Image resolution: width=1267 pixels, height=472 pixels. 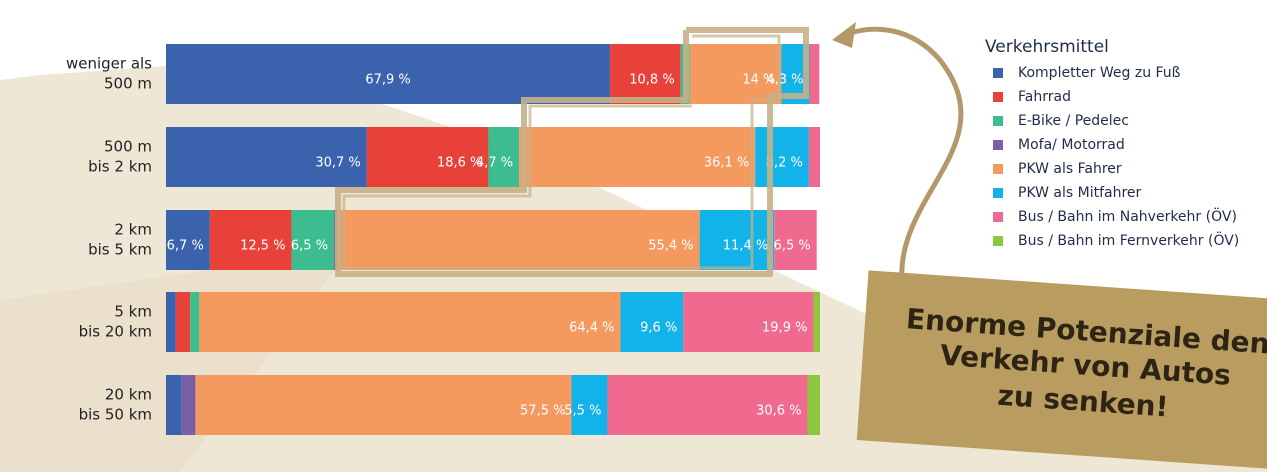 What do you see at coordinates (133, 230) in the screenshot?
I see `y-tick-label: 2 km` at bounding box center [133, 230].